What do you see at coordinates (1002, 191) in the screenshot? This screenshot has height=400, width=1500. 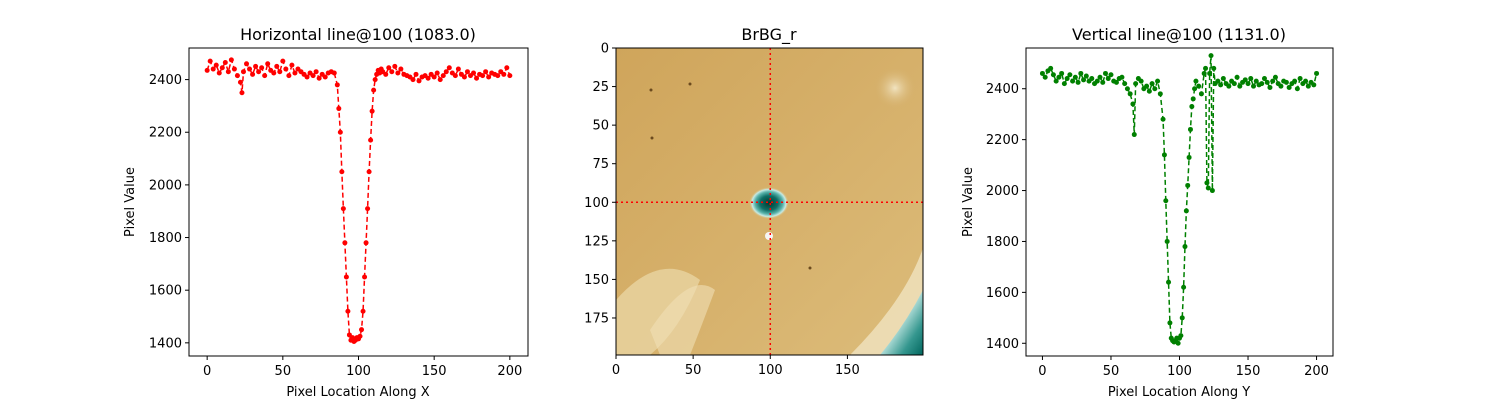 I see `y-tick-label: 2000` at bounding box center [1002, 191].